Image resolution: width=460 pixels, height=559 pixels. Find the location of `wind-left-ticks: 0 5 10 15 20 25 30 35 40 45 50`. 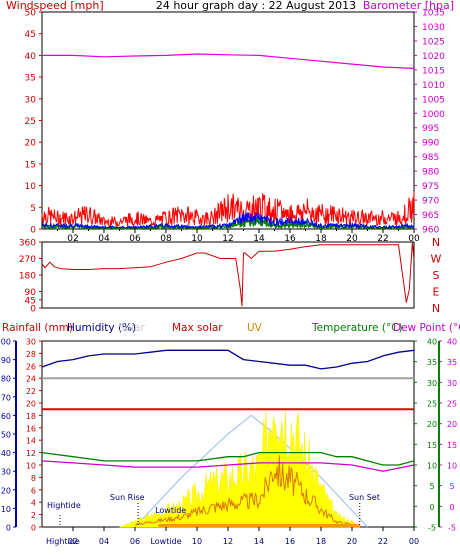

wind-left-ticks: 0 5 10 15 20 25 30 35 40 45 50 is located at coordinates (33, 122).